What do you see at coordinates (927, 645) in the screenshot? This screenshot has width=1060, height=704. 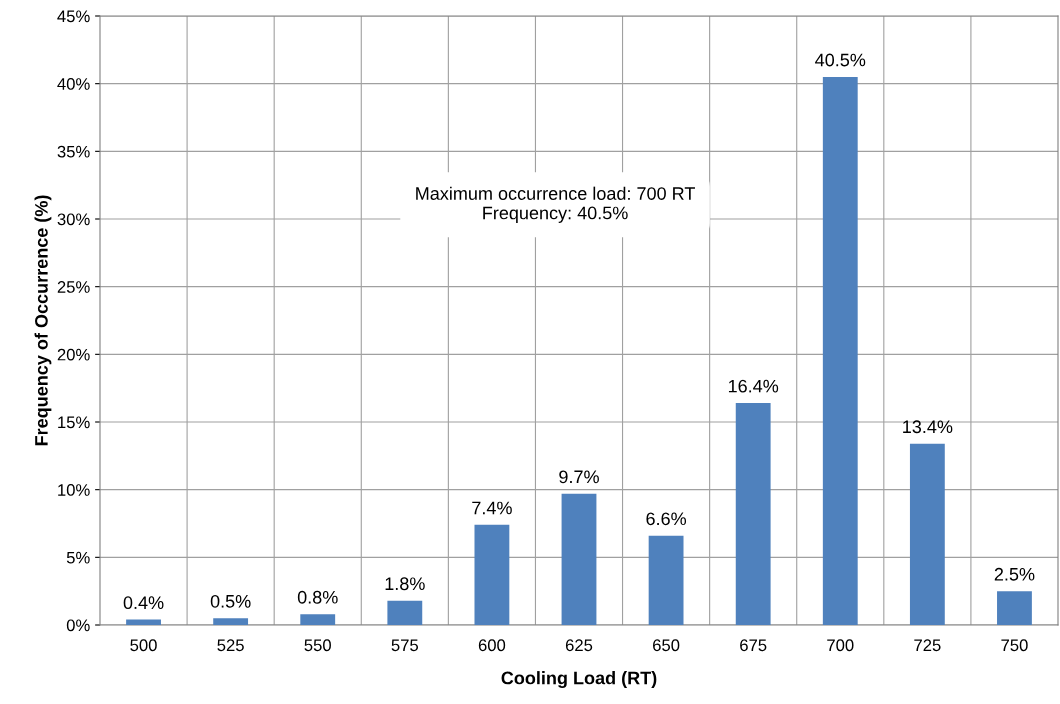 I see `x-tick-label: 725` at bounding box center [927, 645].